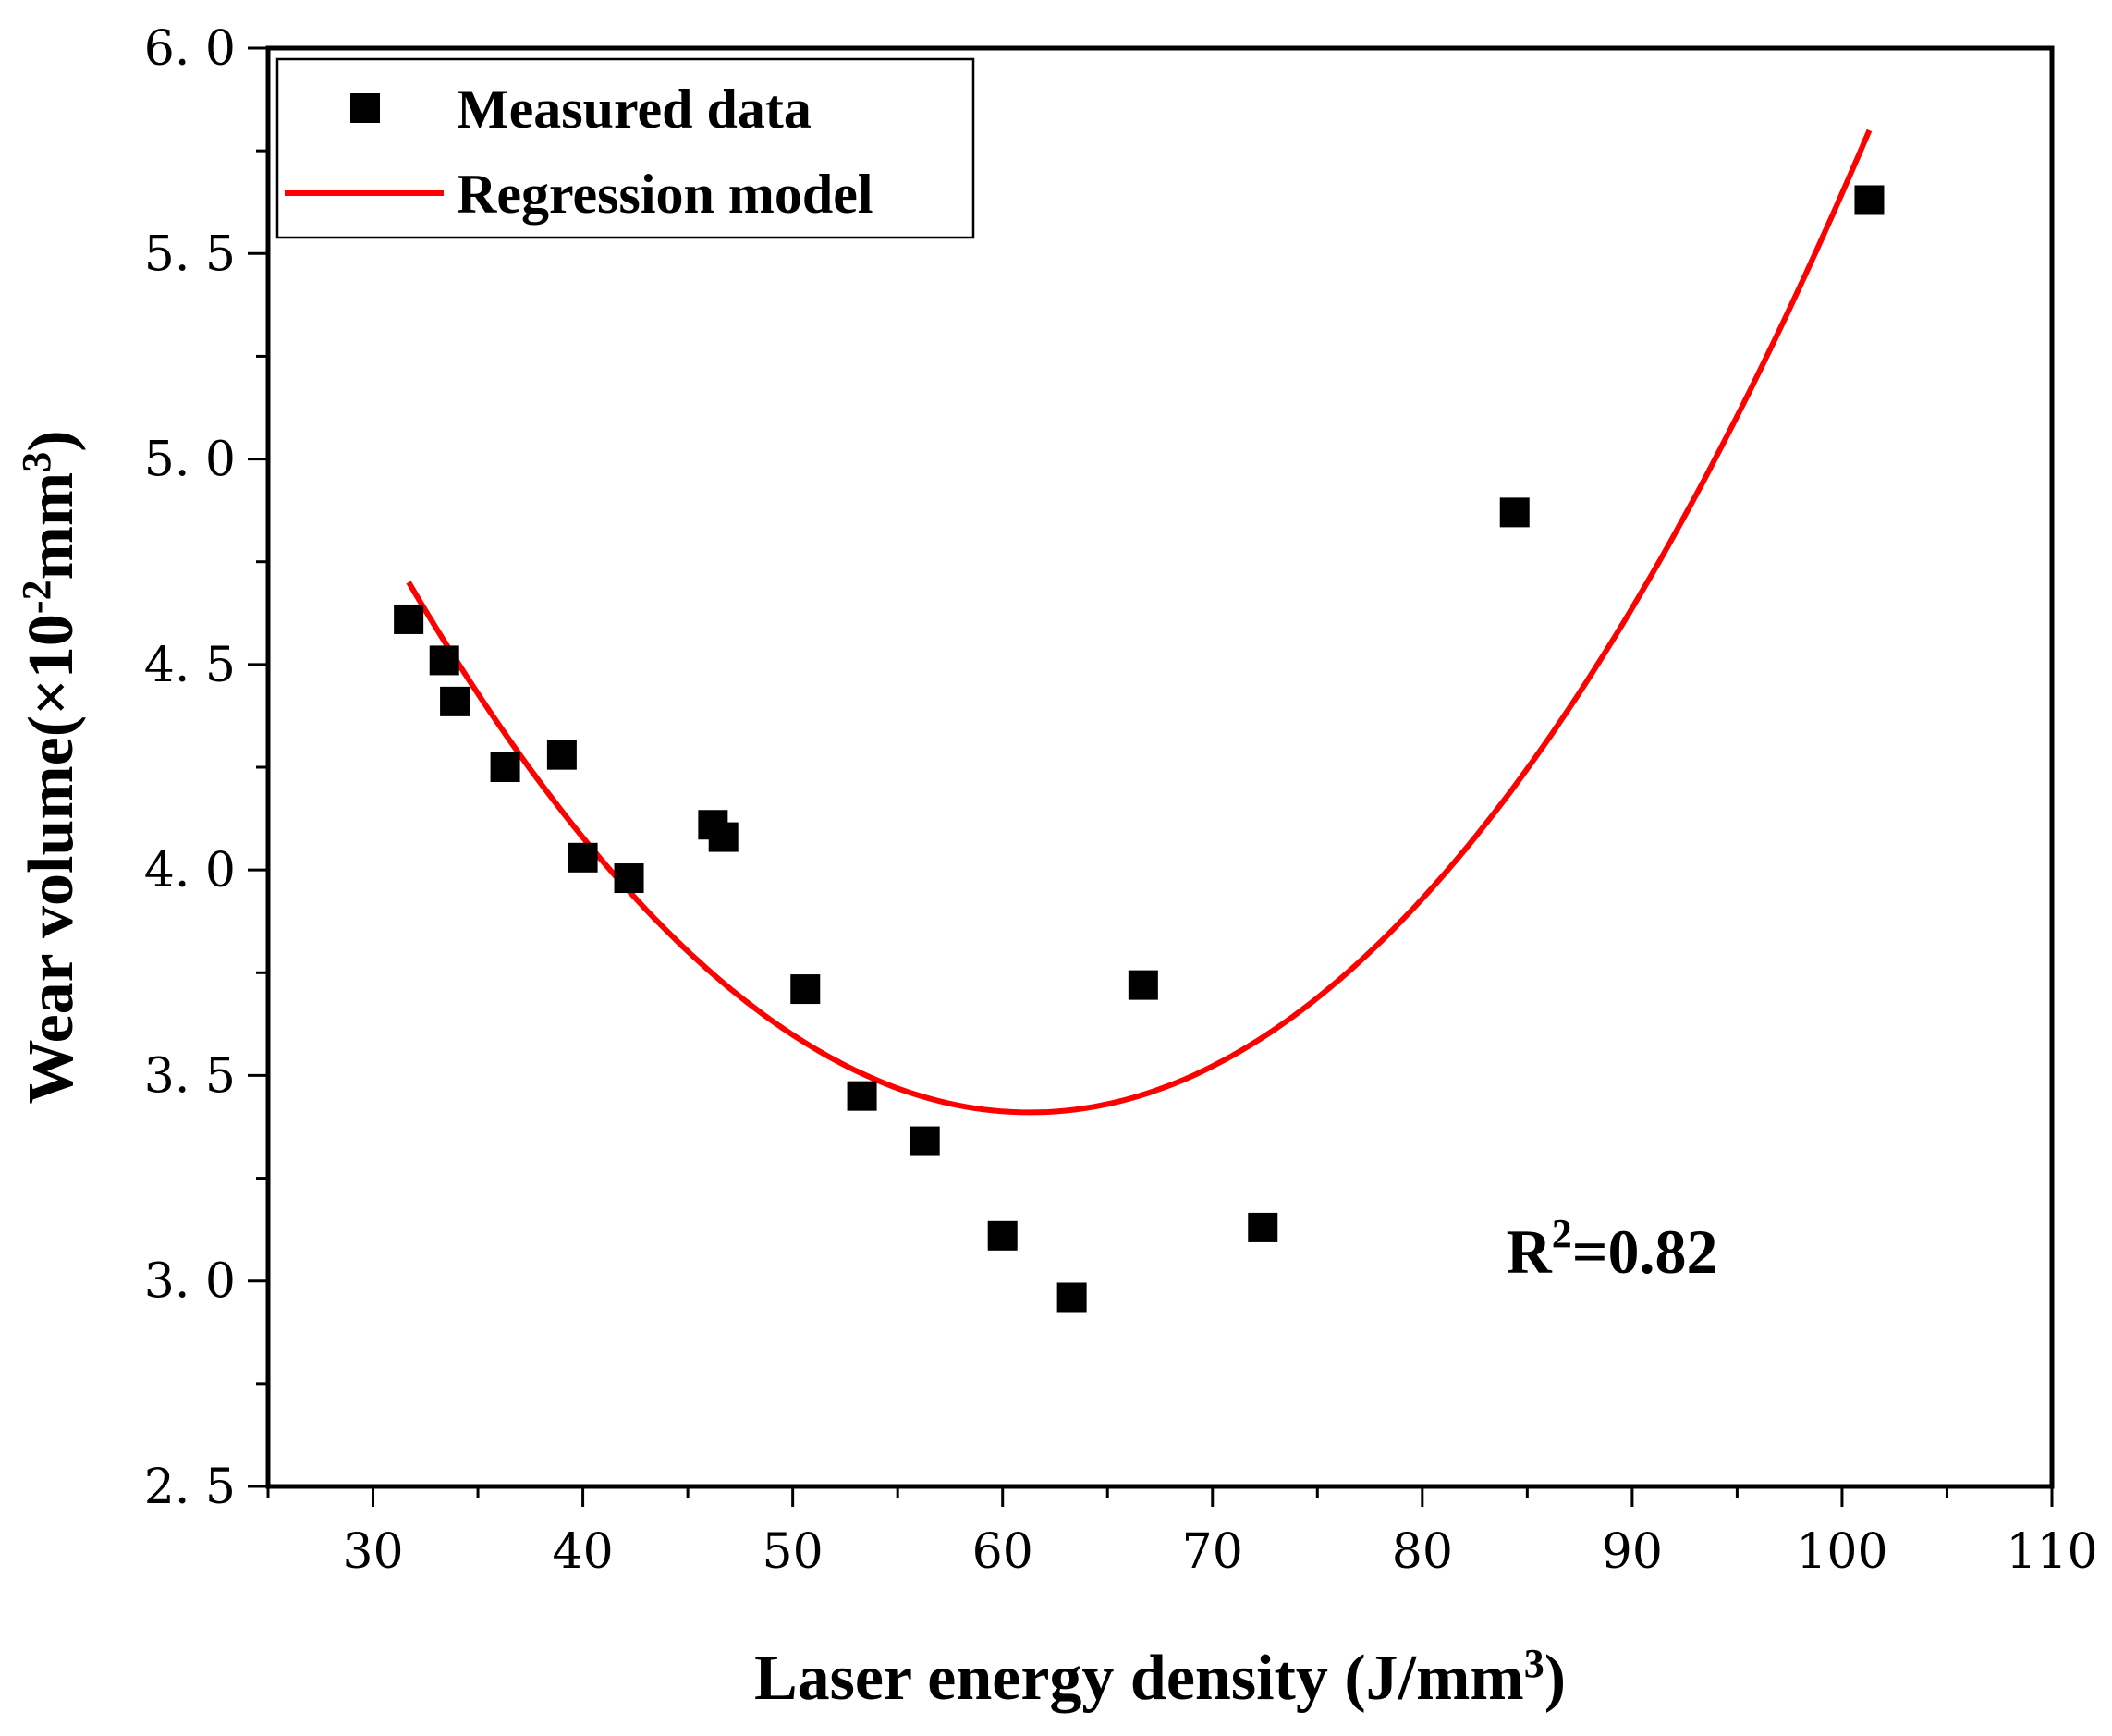 Image resolution: width=2112 pixels, height=1736 pixels. I want to click on x-axis-ticks, so click(1160, 1496).